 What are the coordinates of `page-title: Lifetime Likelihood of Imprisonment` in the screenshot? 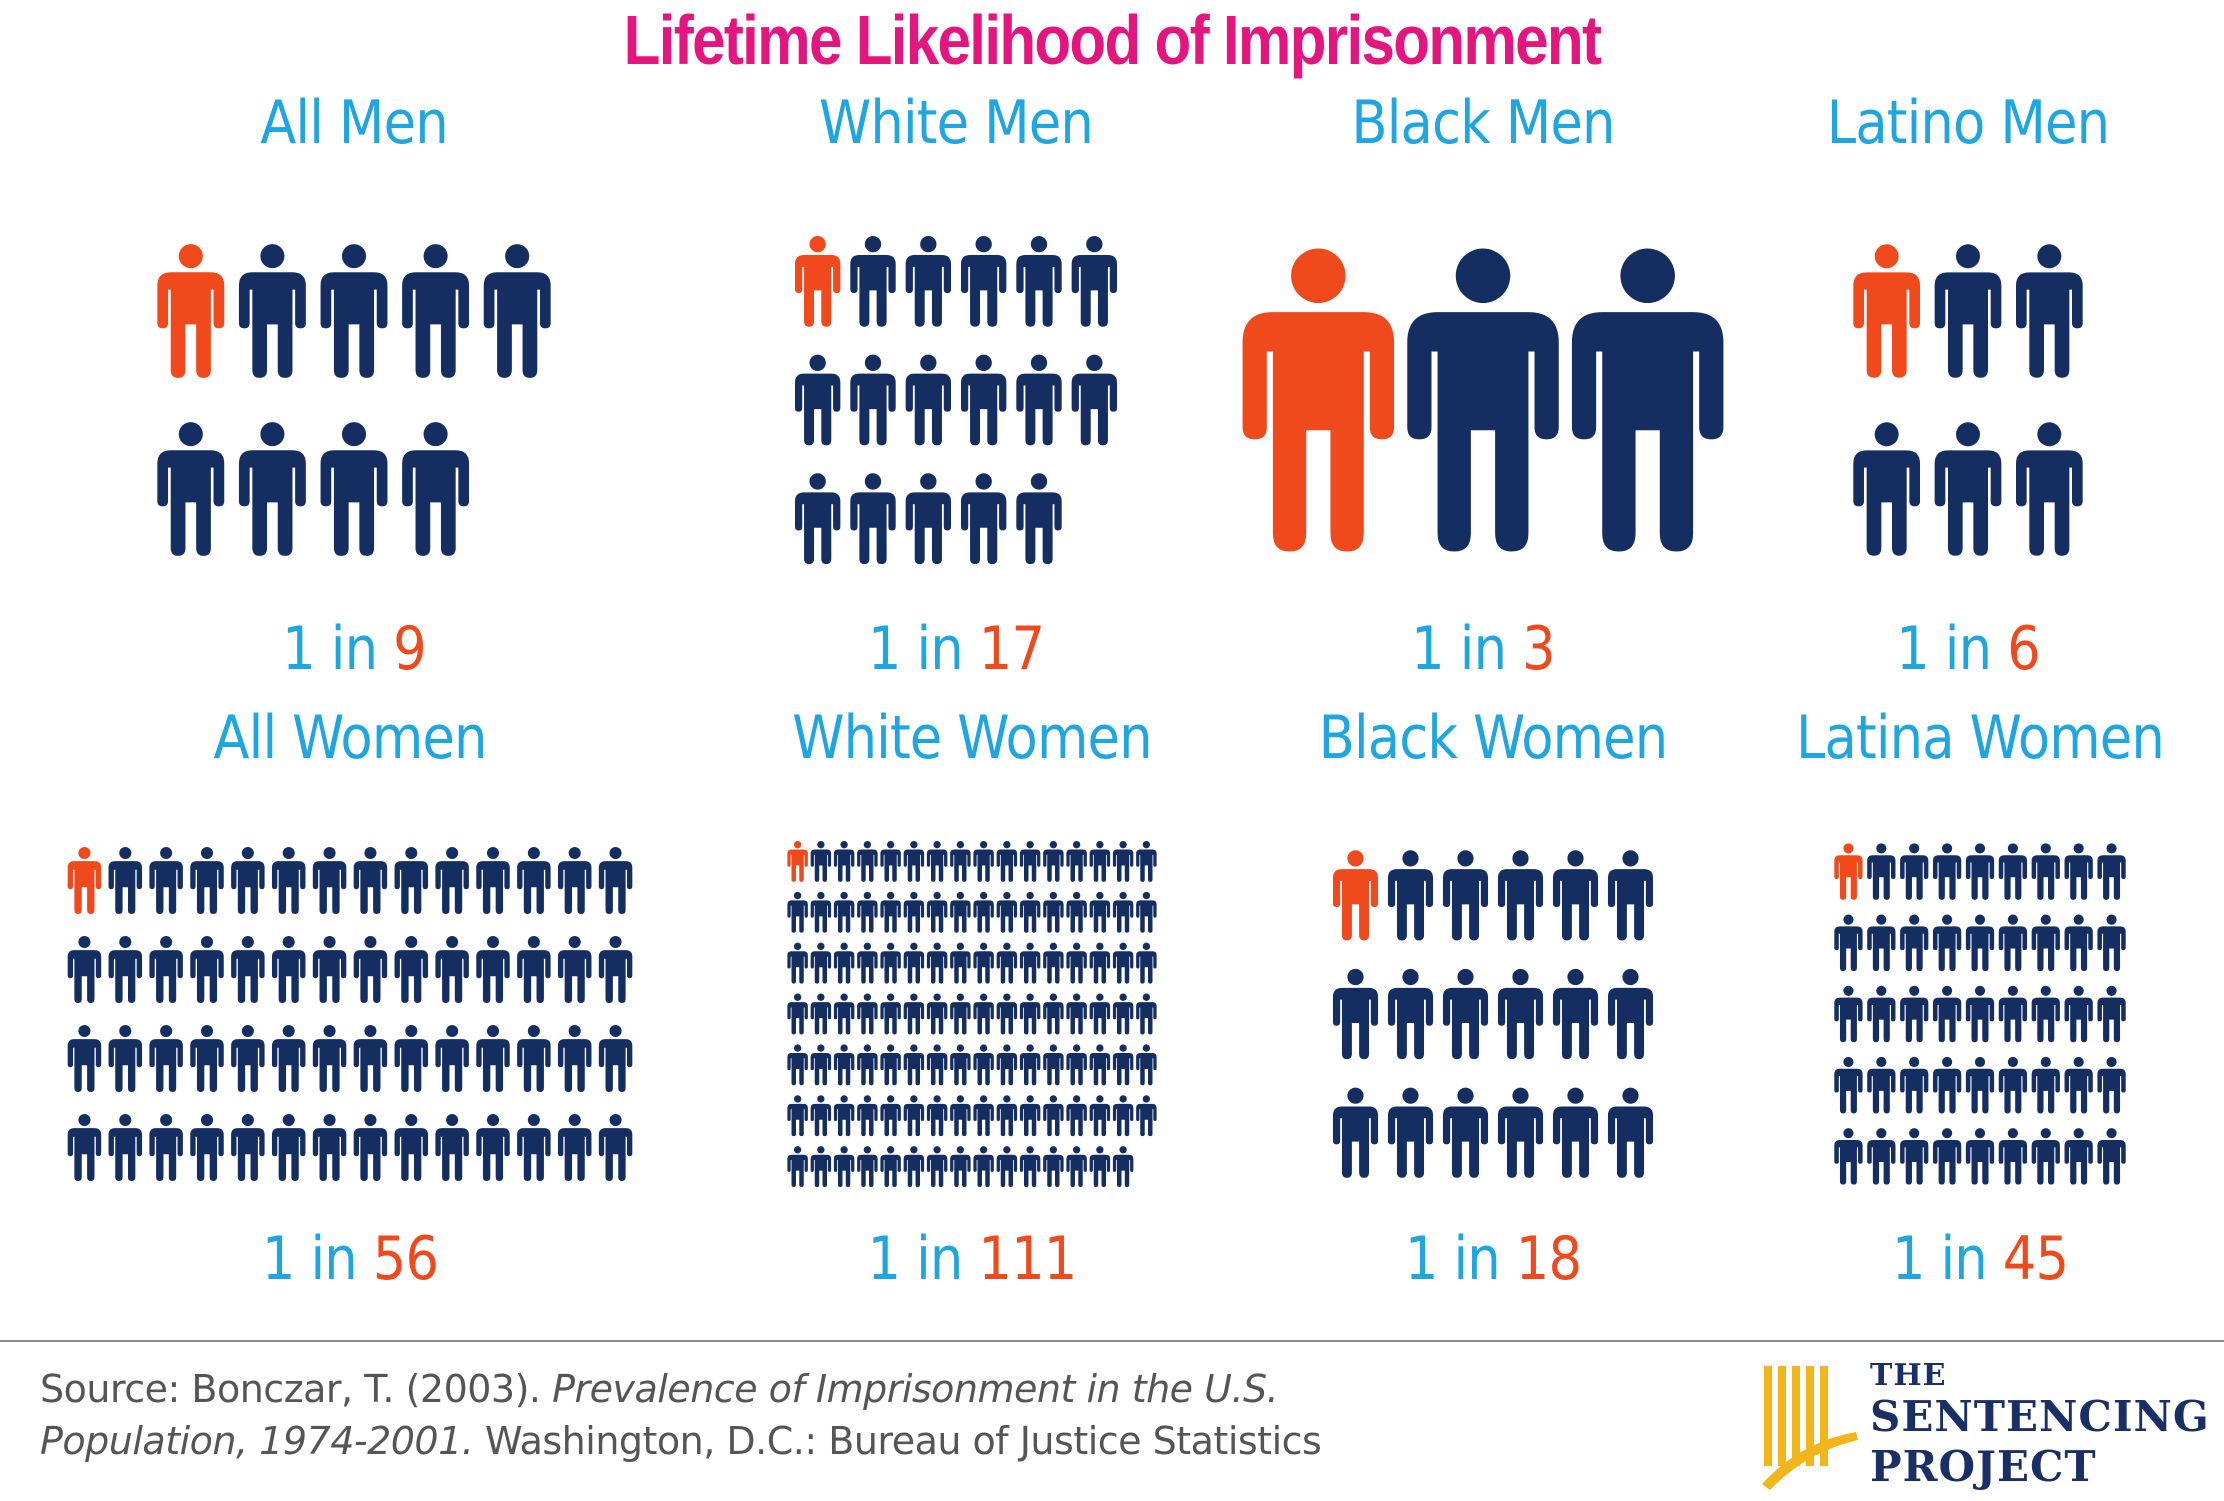 It's located at (1112, 40).